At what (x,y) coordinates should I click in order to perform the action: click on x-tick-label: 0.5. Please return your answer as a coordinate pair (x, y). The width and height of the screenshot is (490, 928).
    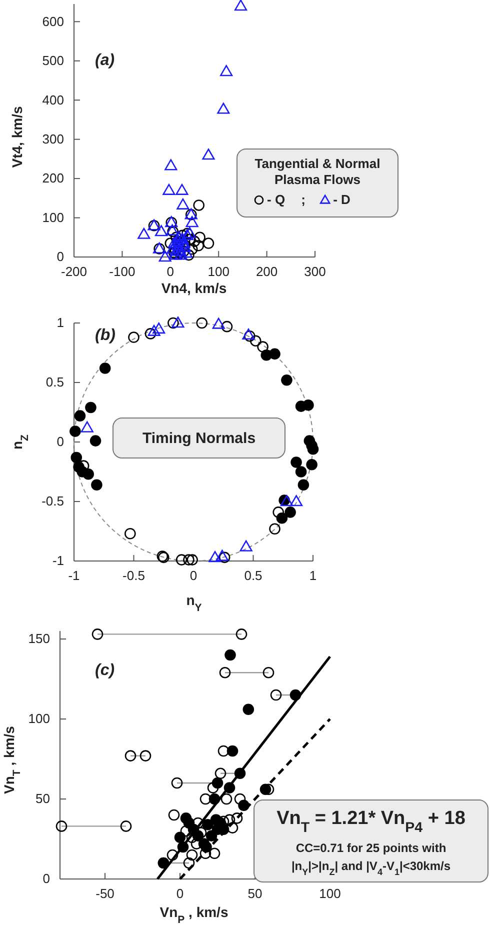
    Looking at the image, I should click on (253, 576).